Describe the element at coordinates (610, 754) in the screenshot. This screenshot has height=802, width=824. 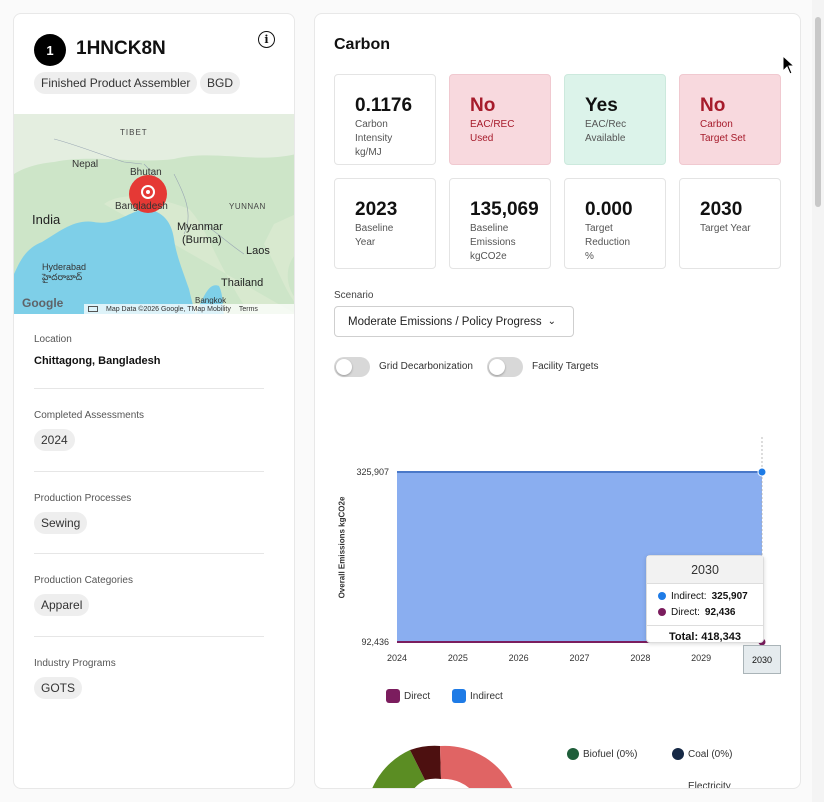
I see `biofuel-legend-label: Biofuel (0%)` at that location.